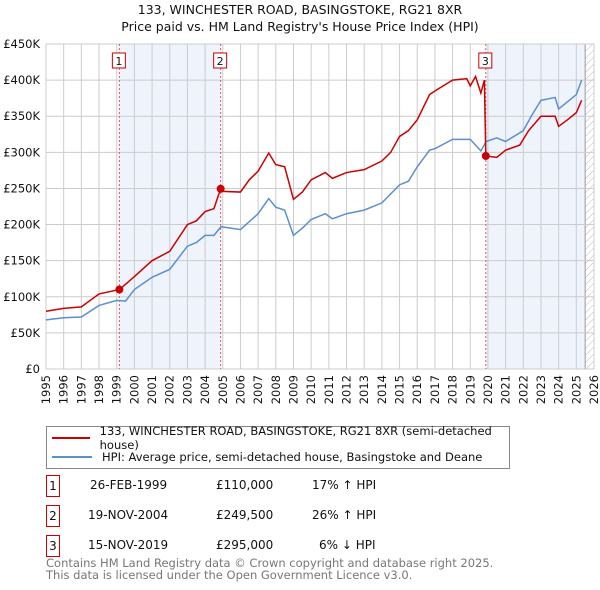 This screenshot has width=600, height=590. Describe the element at coordinates (488, 389) in the screenshot. I see `x-tick-label: 2020` at that location.